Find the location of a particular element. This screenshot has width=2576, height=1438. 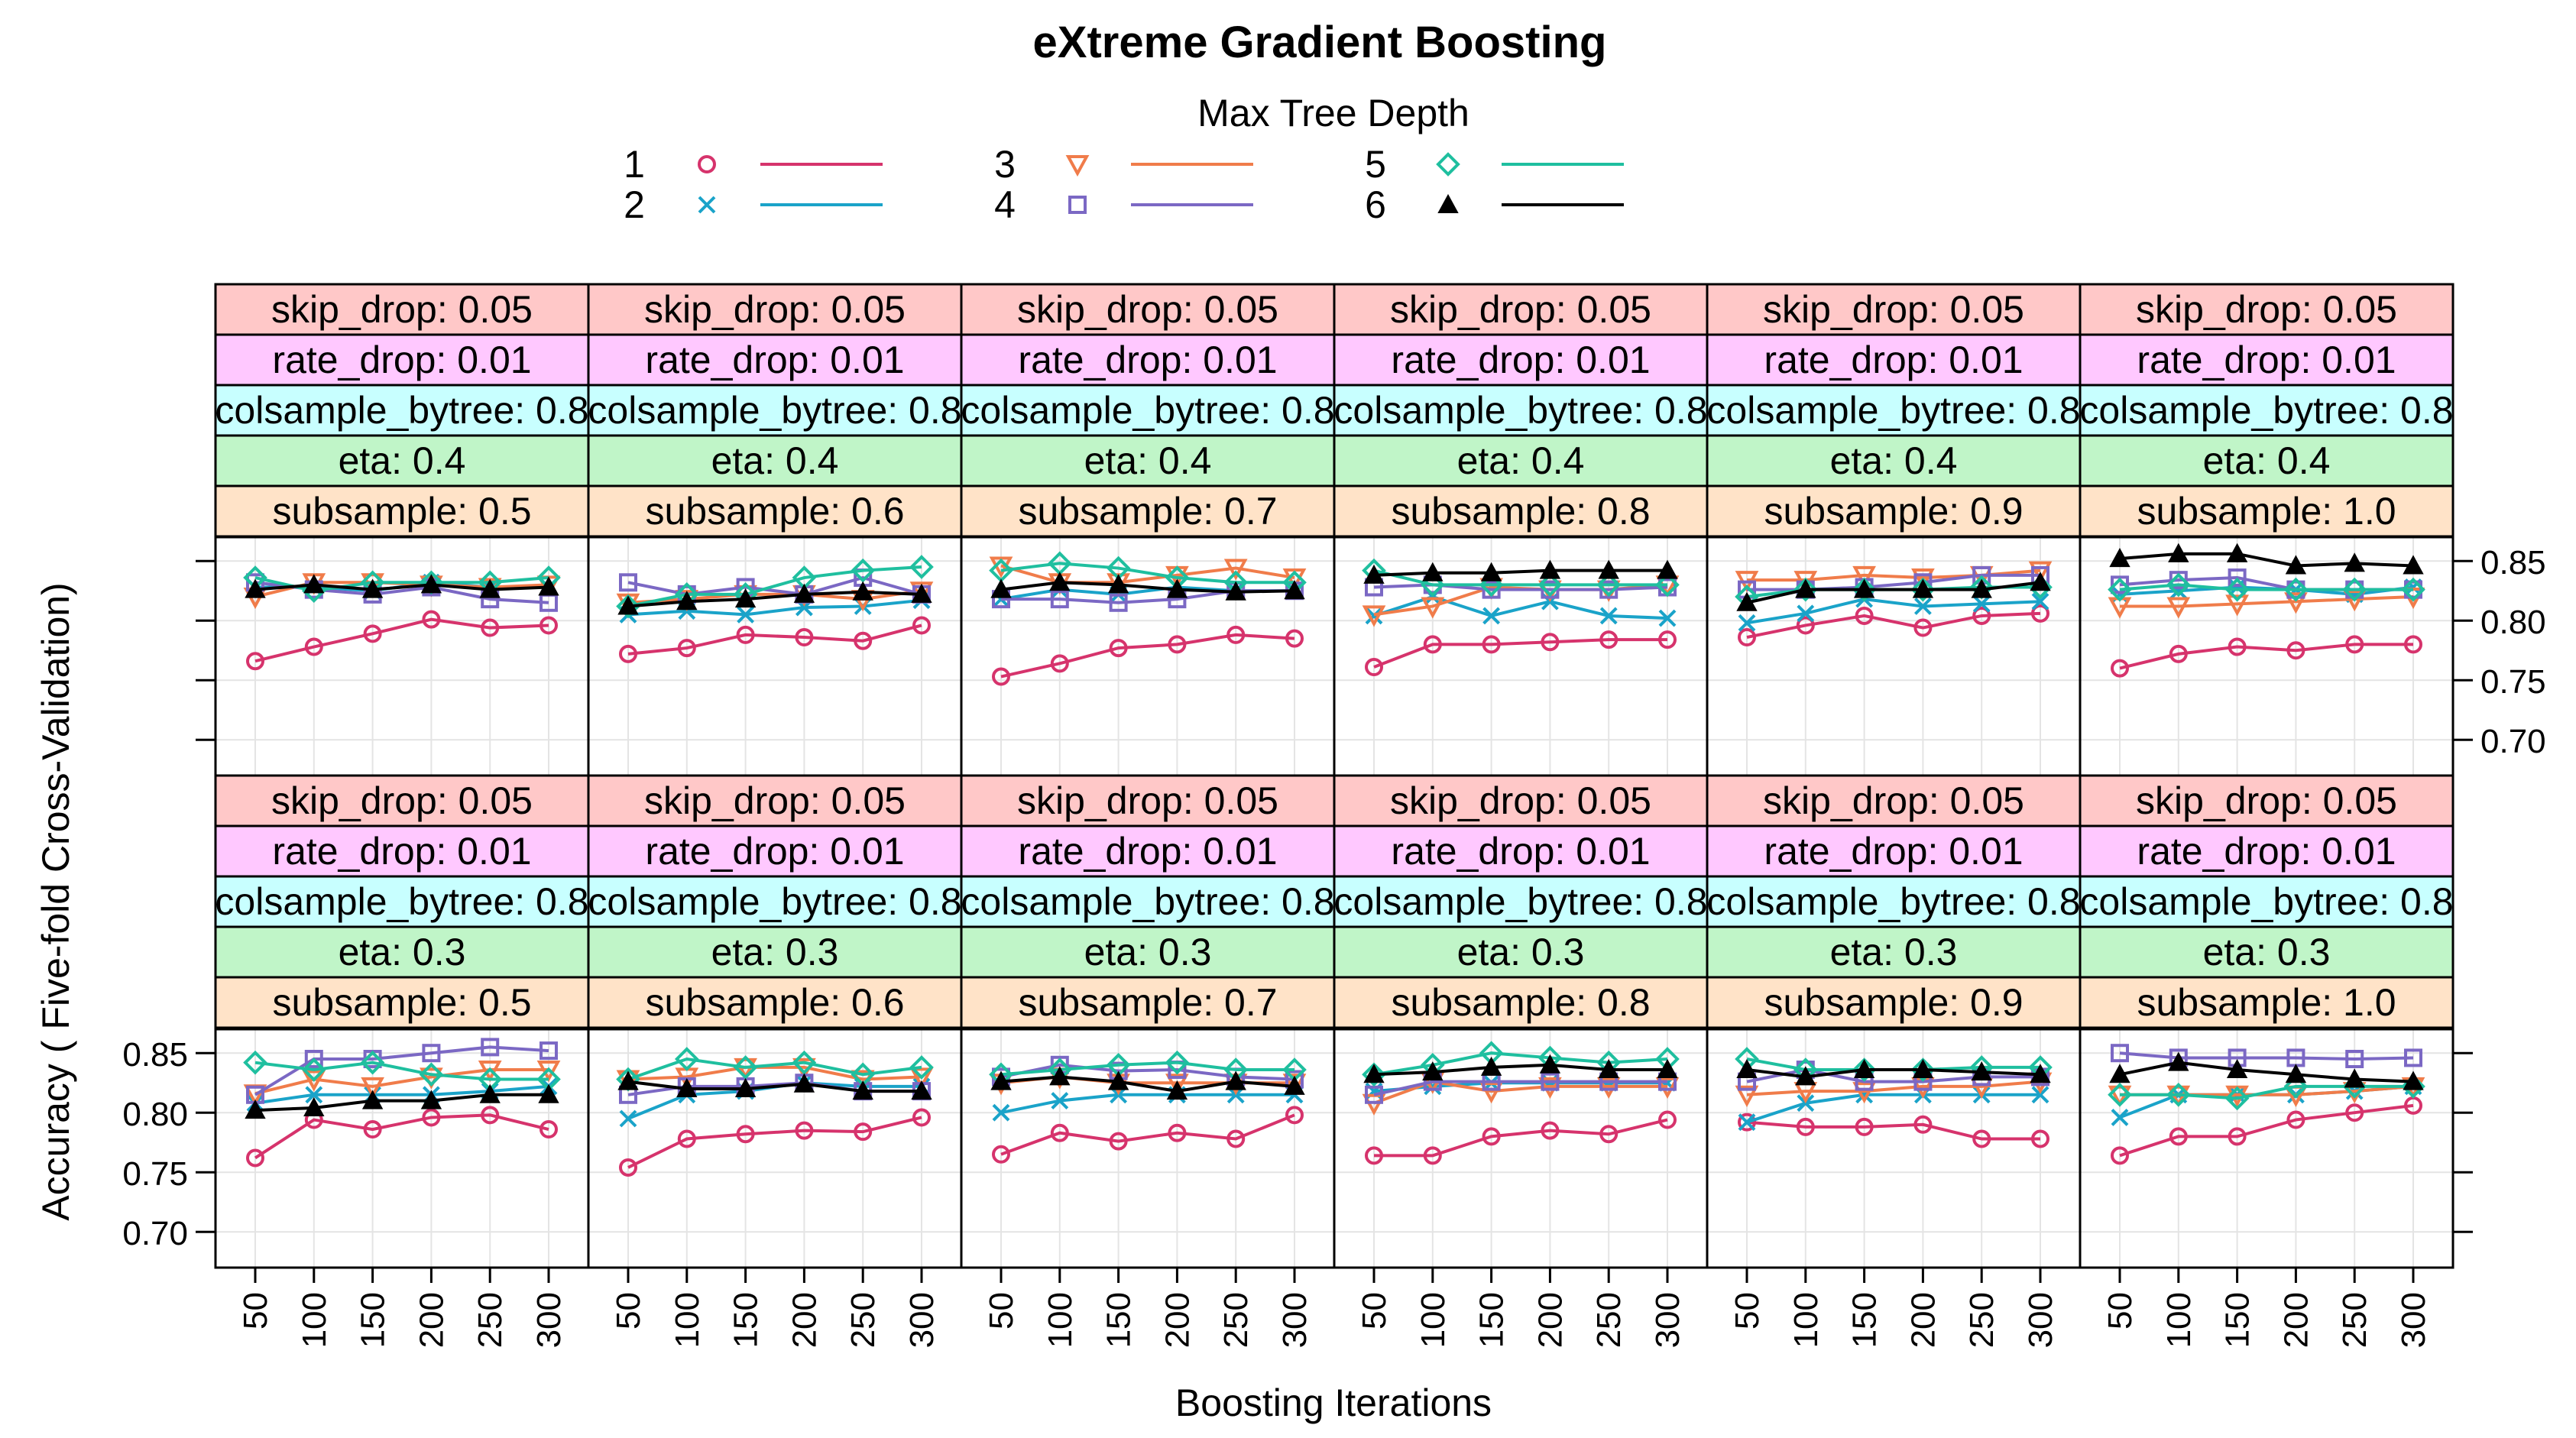

legend: 12 34 56 is located at coordinates (1124, 184).